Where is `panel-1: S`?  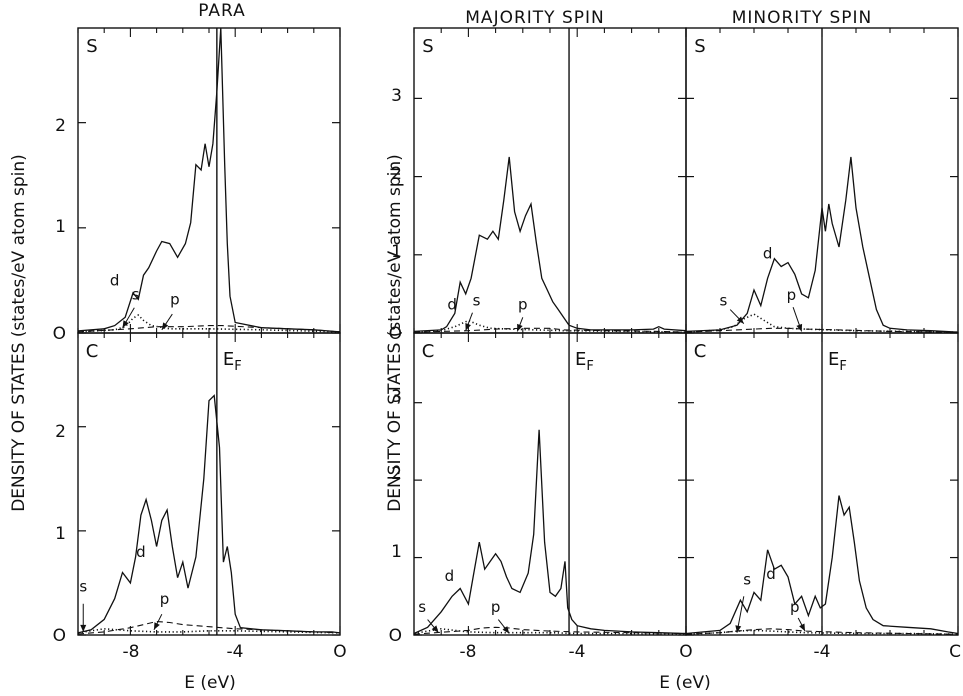
panel-1: S is located at coordinates (209, 180).